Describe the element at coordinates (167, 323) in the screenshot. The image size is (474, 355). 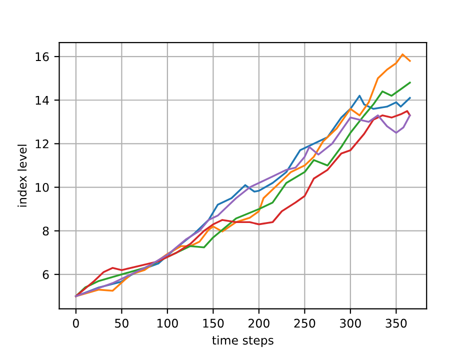
I see `x-tick-label: 100` at that location.